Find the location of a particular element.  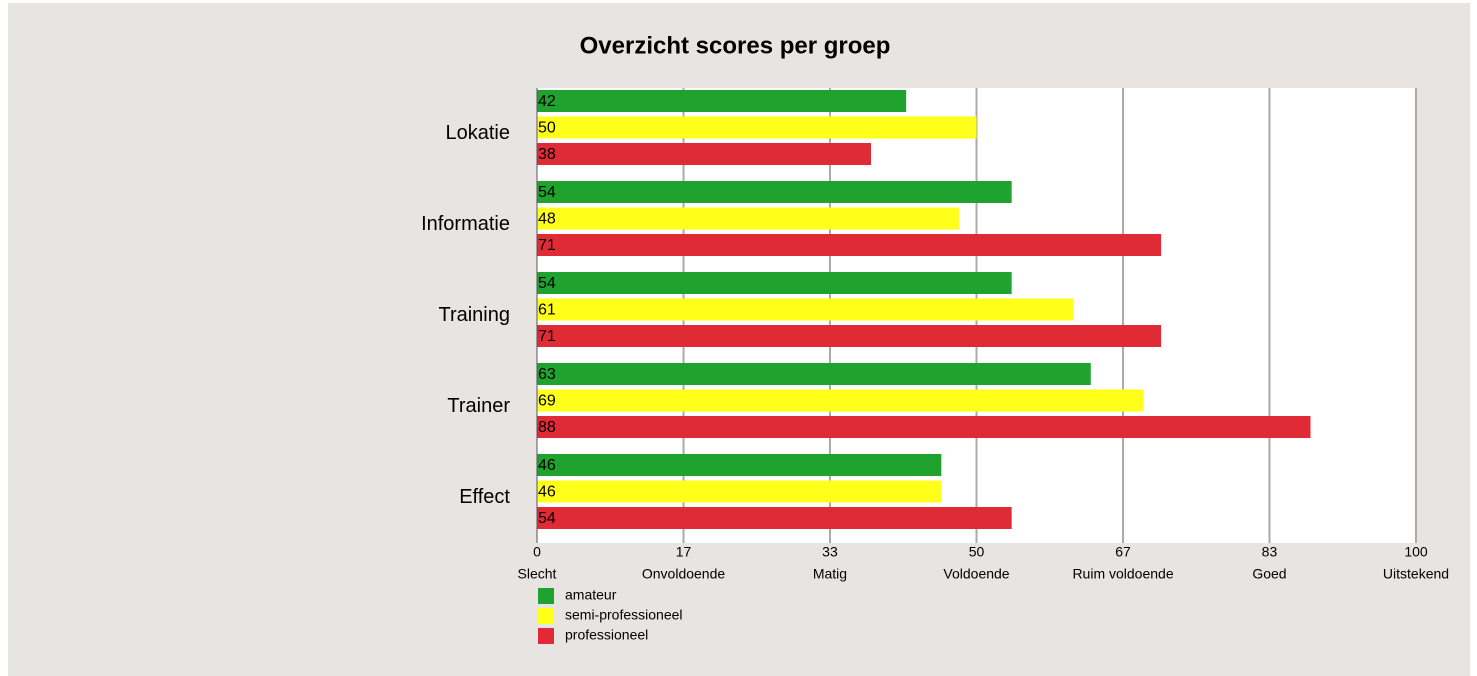

data-label: 42 is located at coordinates (547, 101).